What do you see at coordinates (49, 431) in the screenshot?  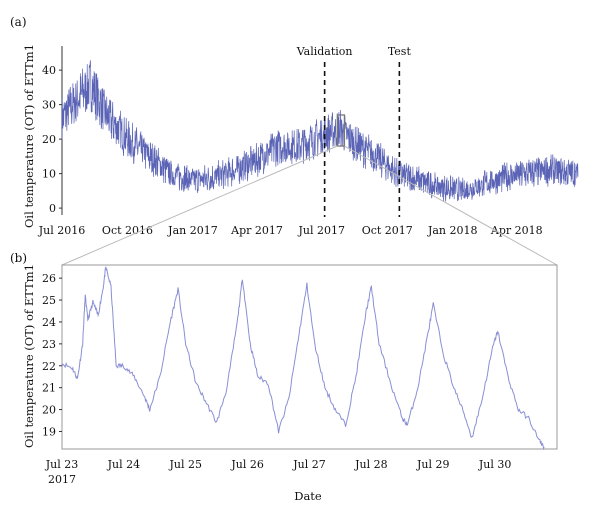 I see `panel-b-y-tick-label: 19` at bounding box center [49, 431].